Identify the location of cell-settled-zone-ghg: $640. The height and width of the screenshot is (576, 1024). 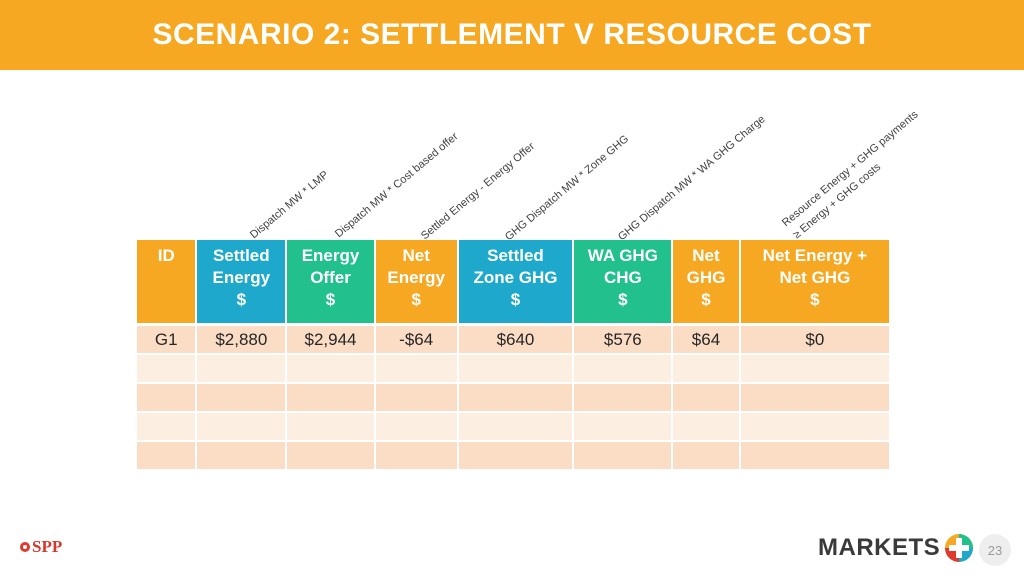
(515, 340).